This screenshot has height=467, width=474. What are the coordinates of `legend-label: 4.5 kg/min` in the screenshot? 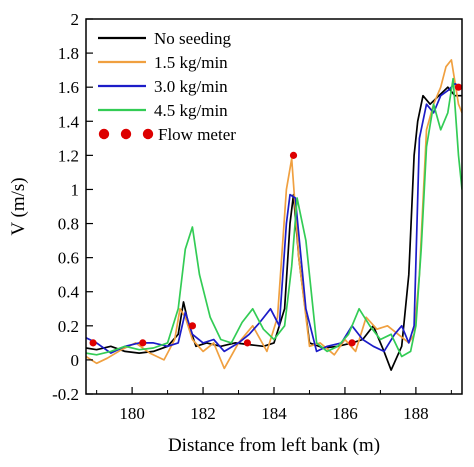 It's located at (191, 110).